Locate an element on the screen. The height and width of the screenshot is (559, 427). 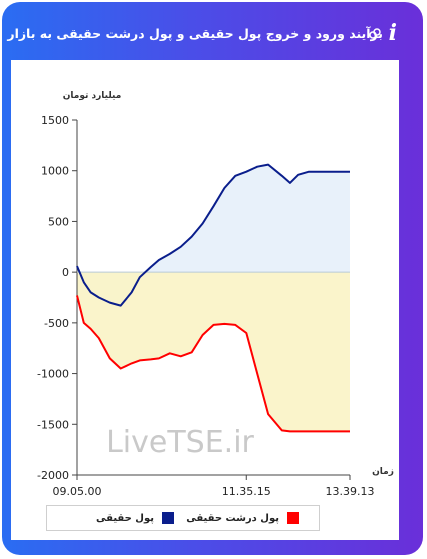
link-icon is located at coordinates (375, 34).